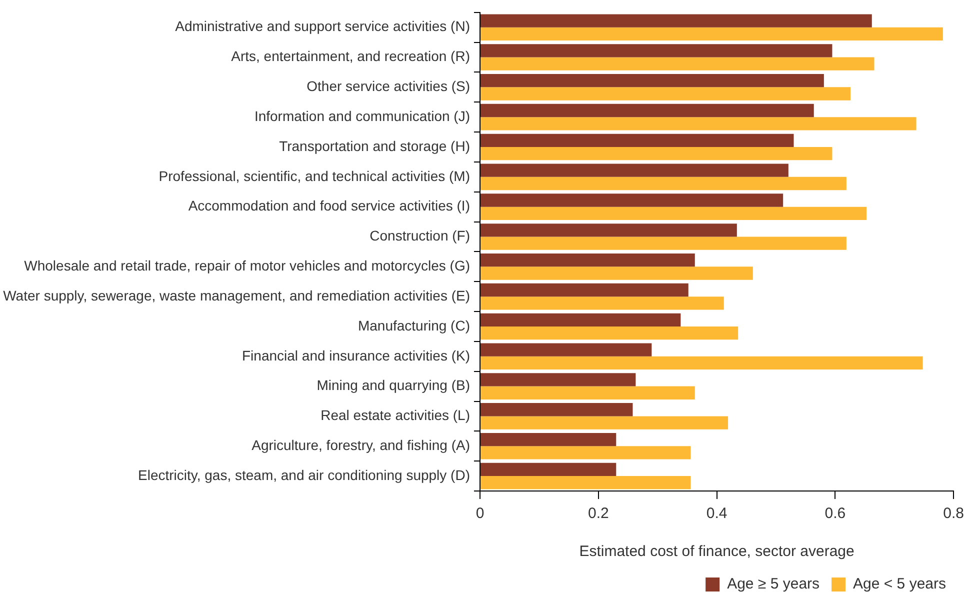 Image resolution: width=970 pixels, height=606 pixels. Describe the element at coordinates (388, 86) in the screenshot. I see `y-tick-label: Other service activities (S)` at that location.